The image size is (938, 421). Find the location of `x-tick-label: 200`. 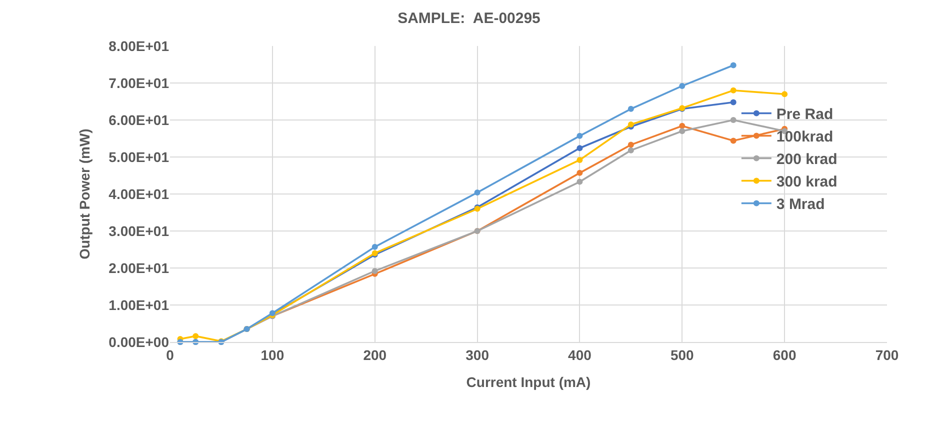

x-tick-label: 200 is located at coordinates (375, 354).